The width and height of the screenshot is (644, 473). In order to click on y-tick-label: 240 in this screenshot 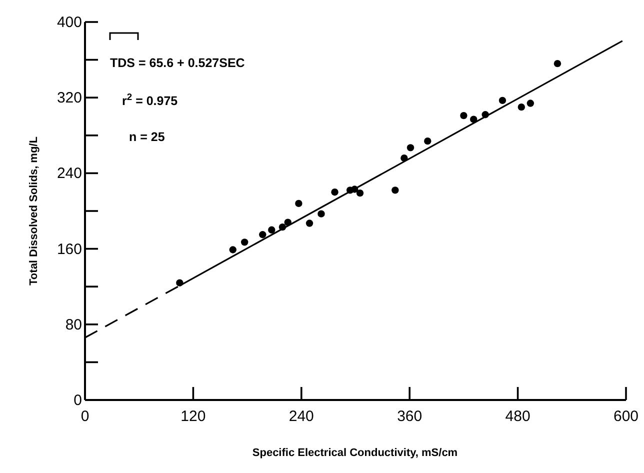, I will do `click(69, 173)`.